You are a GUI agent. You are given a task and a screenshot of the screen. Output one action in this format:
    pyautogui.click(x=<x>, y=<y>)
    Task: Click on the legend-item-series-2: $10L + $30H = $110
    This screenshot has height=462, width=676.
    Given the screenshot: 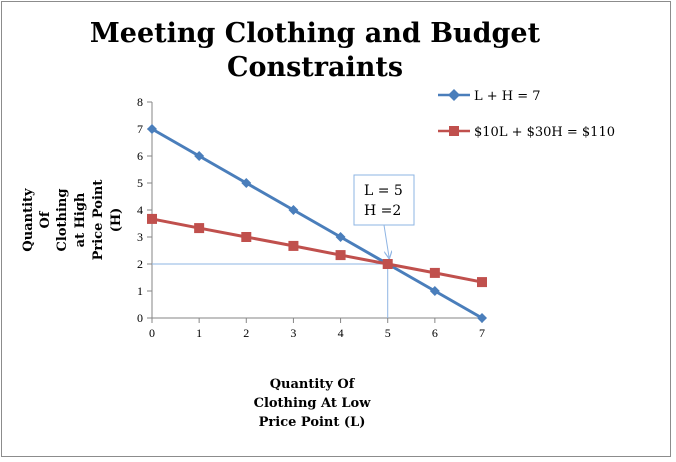 What is the action you would take?
    pyautogui.click(x=526, y=132)
    